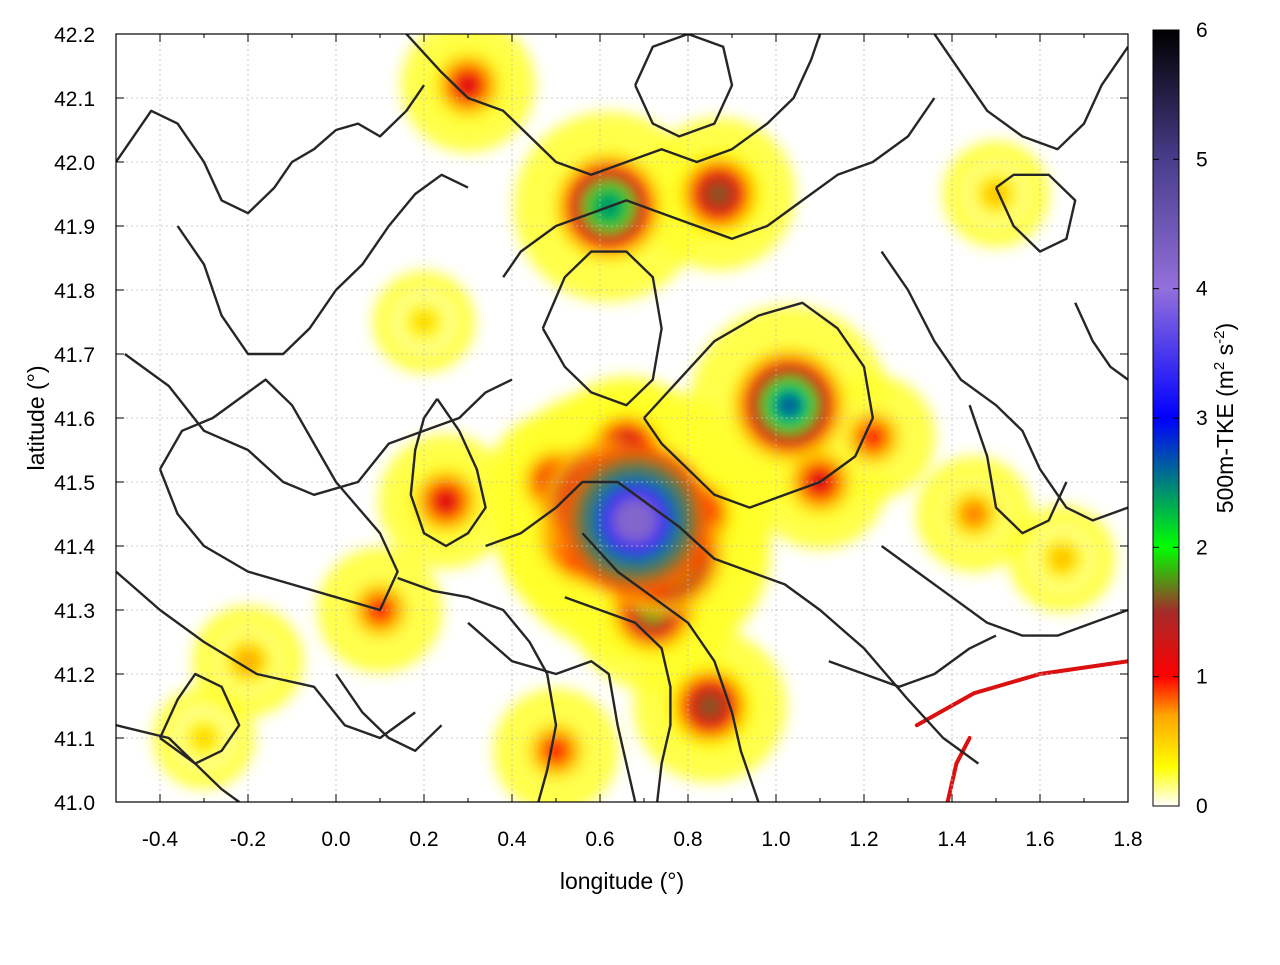 The width and height of the screenshot is (1280, 965). What do you see at coordinates (687, 839) in the screenshot?
I see `x-tick-label: 0.8` at bounding box center [687, 839].